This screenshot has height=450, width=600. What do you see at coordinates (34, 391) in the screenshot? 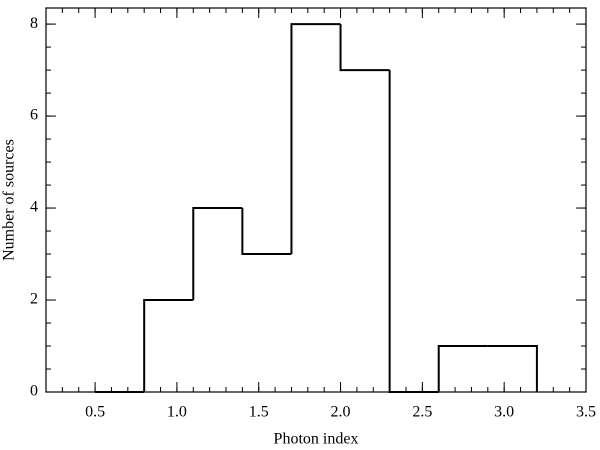
I see `y-tick-label: 0` at bounding box center [34, 391].